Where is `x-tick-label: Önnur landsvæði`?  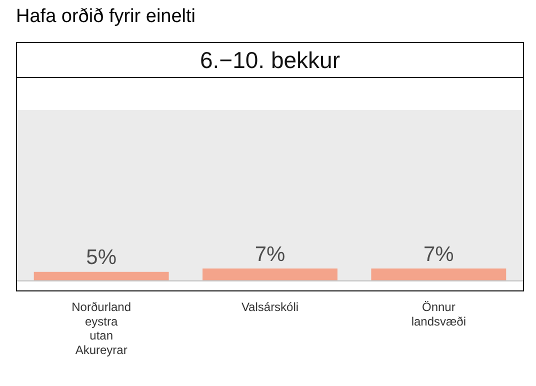 x-tick-label: Önnur landsvæði is located at coordinates (438, 314).